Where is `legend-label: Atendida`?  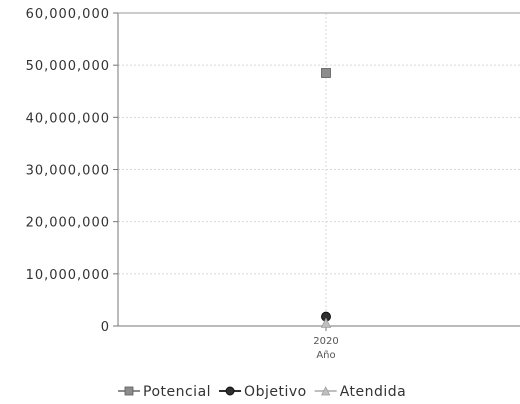 legend-label: Atendida is located at coordinates (373, 392).